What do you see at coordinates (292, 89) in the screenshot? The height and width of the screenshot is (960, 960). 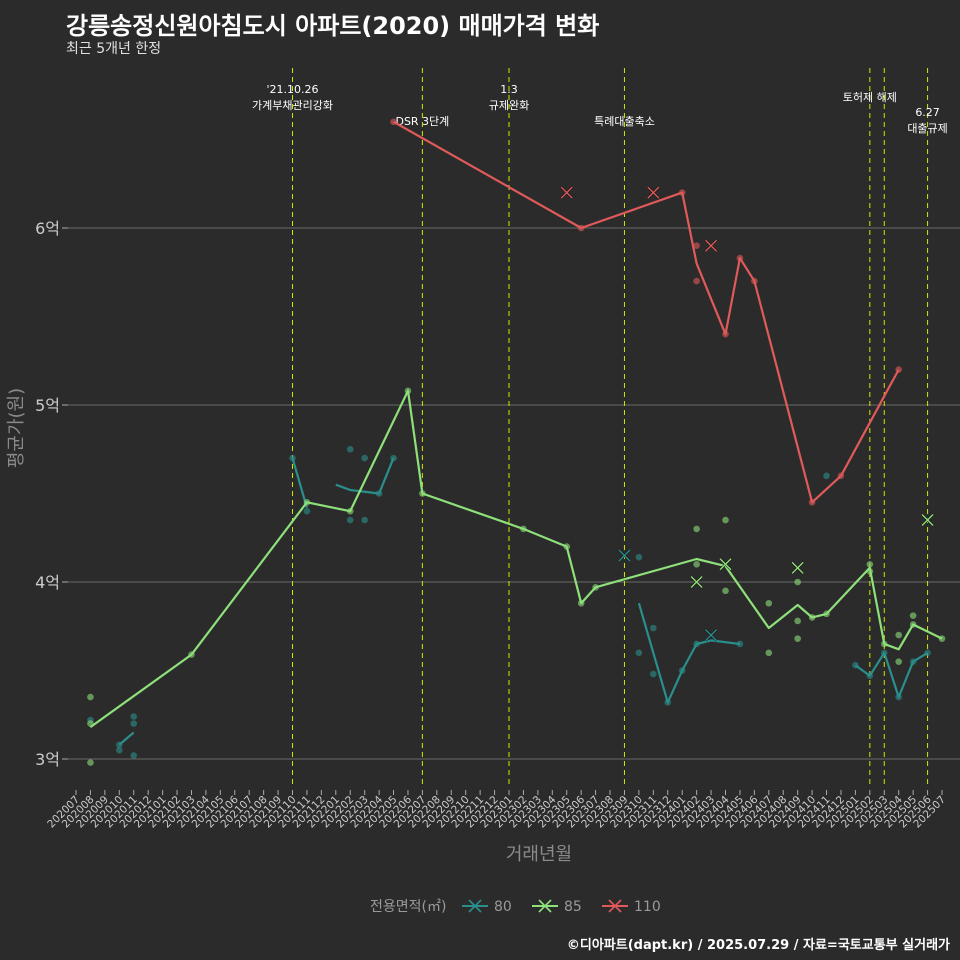 I see `policy-annotation: '21.10.26` at bounding box center [292, 89].